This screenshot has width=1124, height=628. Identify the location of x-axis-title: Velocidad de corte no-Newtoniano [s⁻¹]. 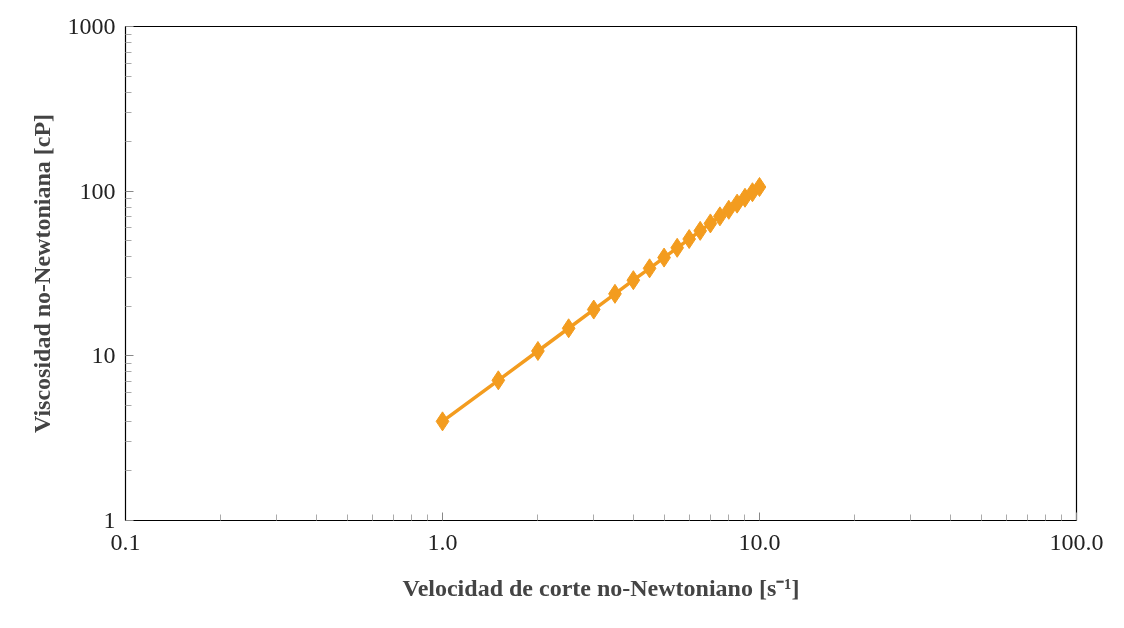
(601, 587).